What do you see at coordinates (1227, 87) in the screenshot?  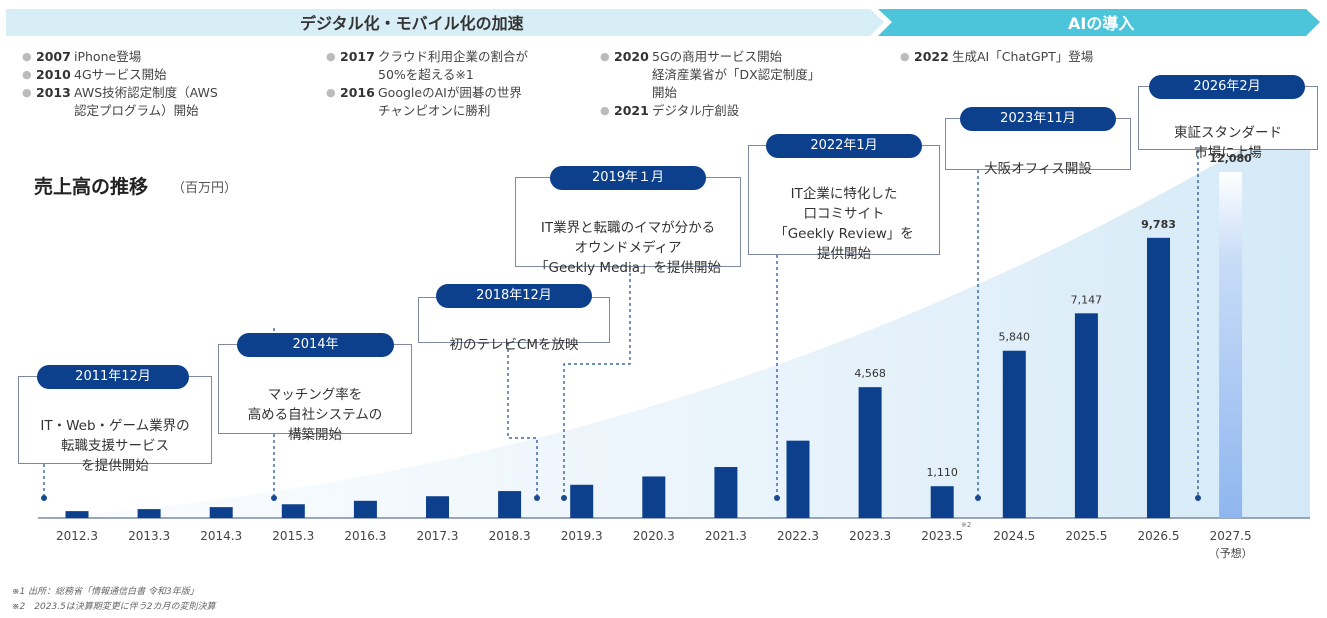 I see `callout-date-2026: 2026年2月` at bounding box center [1227, 87].